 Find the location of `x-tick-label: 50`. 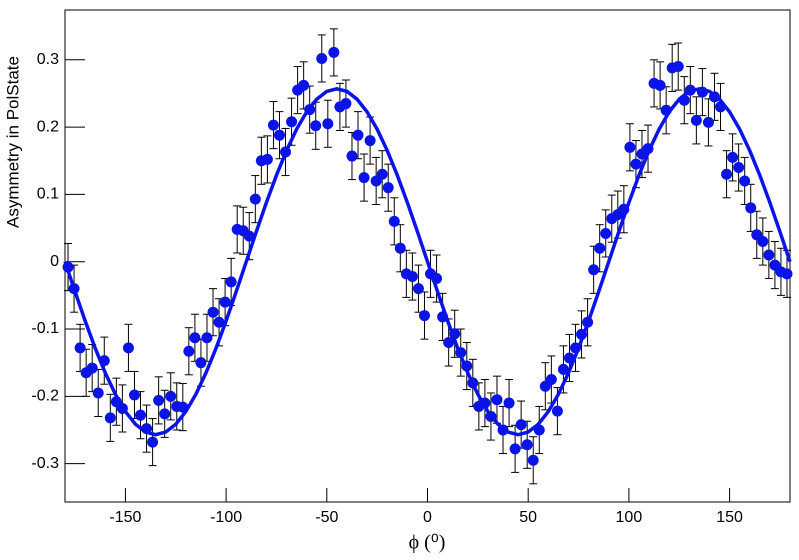

x-tick-label: 50 is located at coordinates (528, 517).